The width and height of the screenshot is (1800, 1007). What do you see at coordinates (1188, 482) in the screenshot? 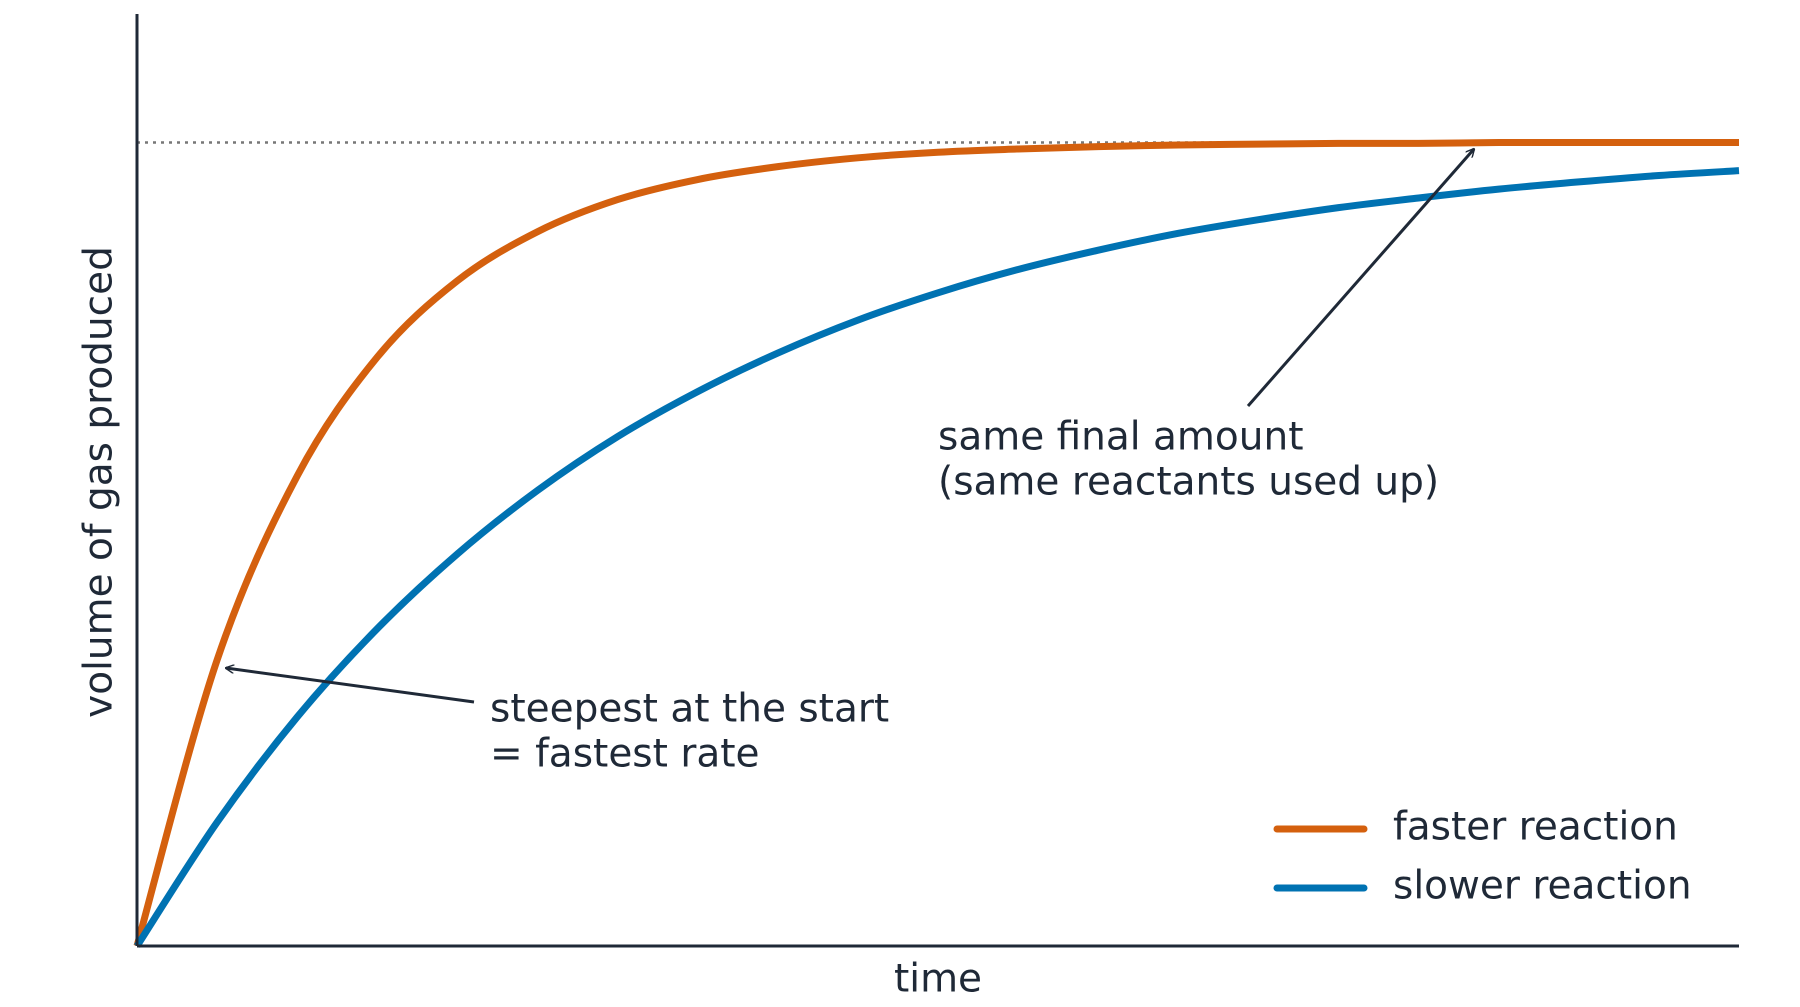
I see `annotation-text: (same reactants used up)` at bounding box center [1188, 482].